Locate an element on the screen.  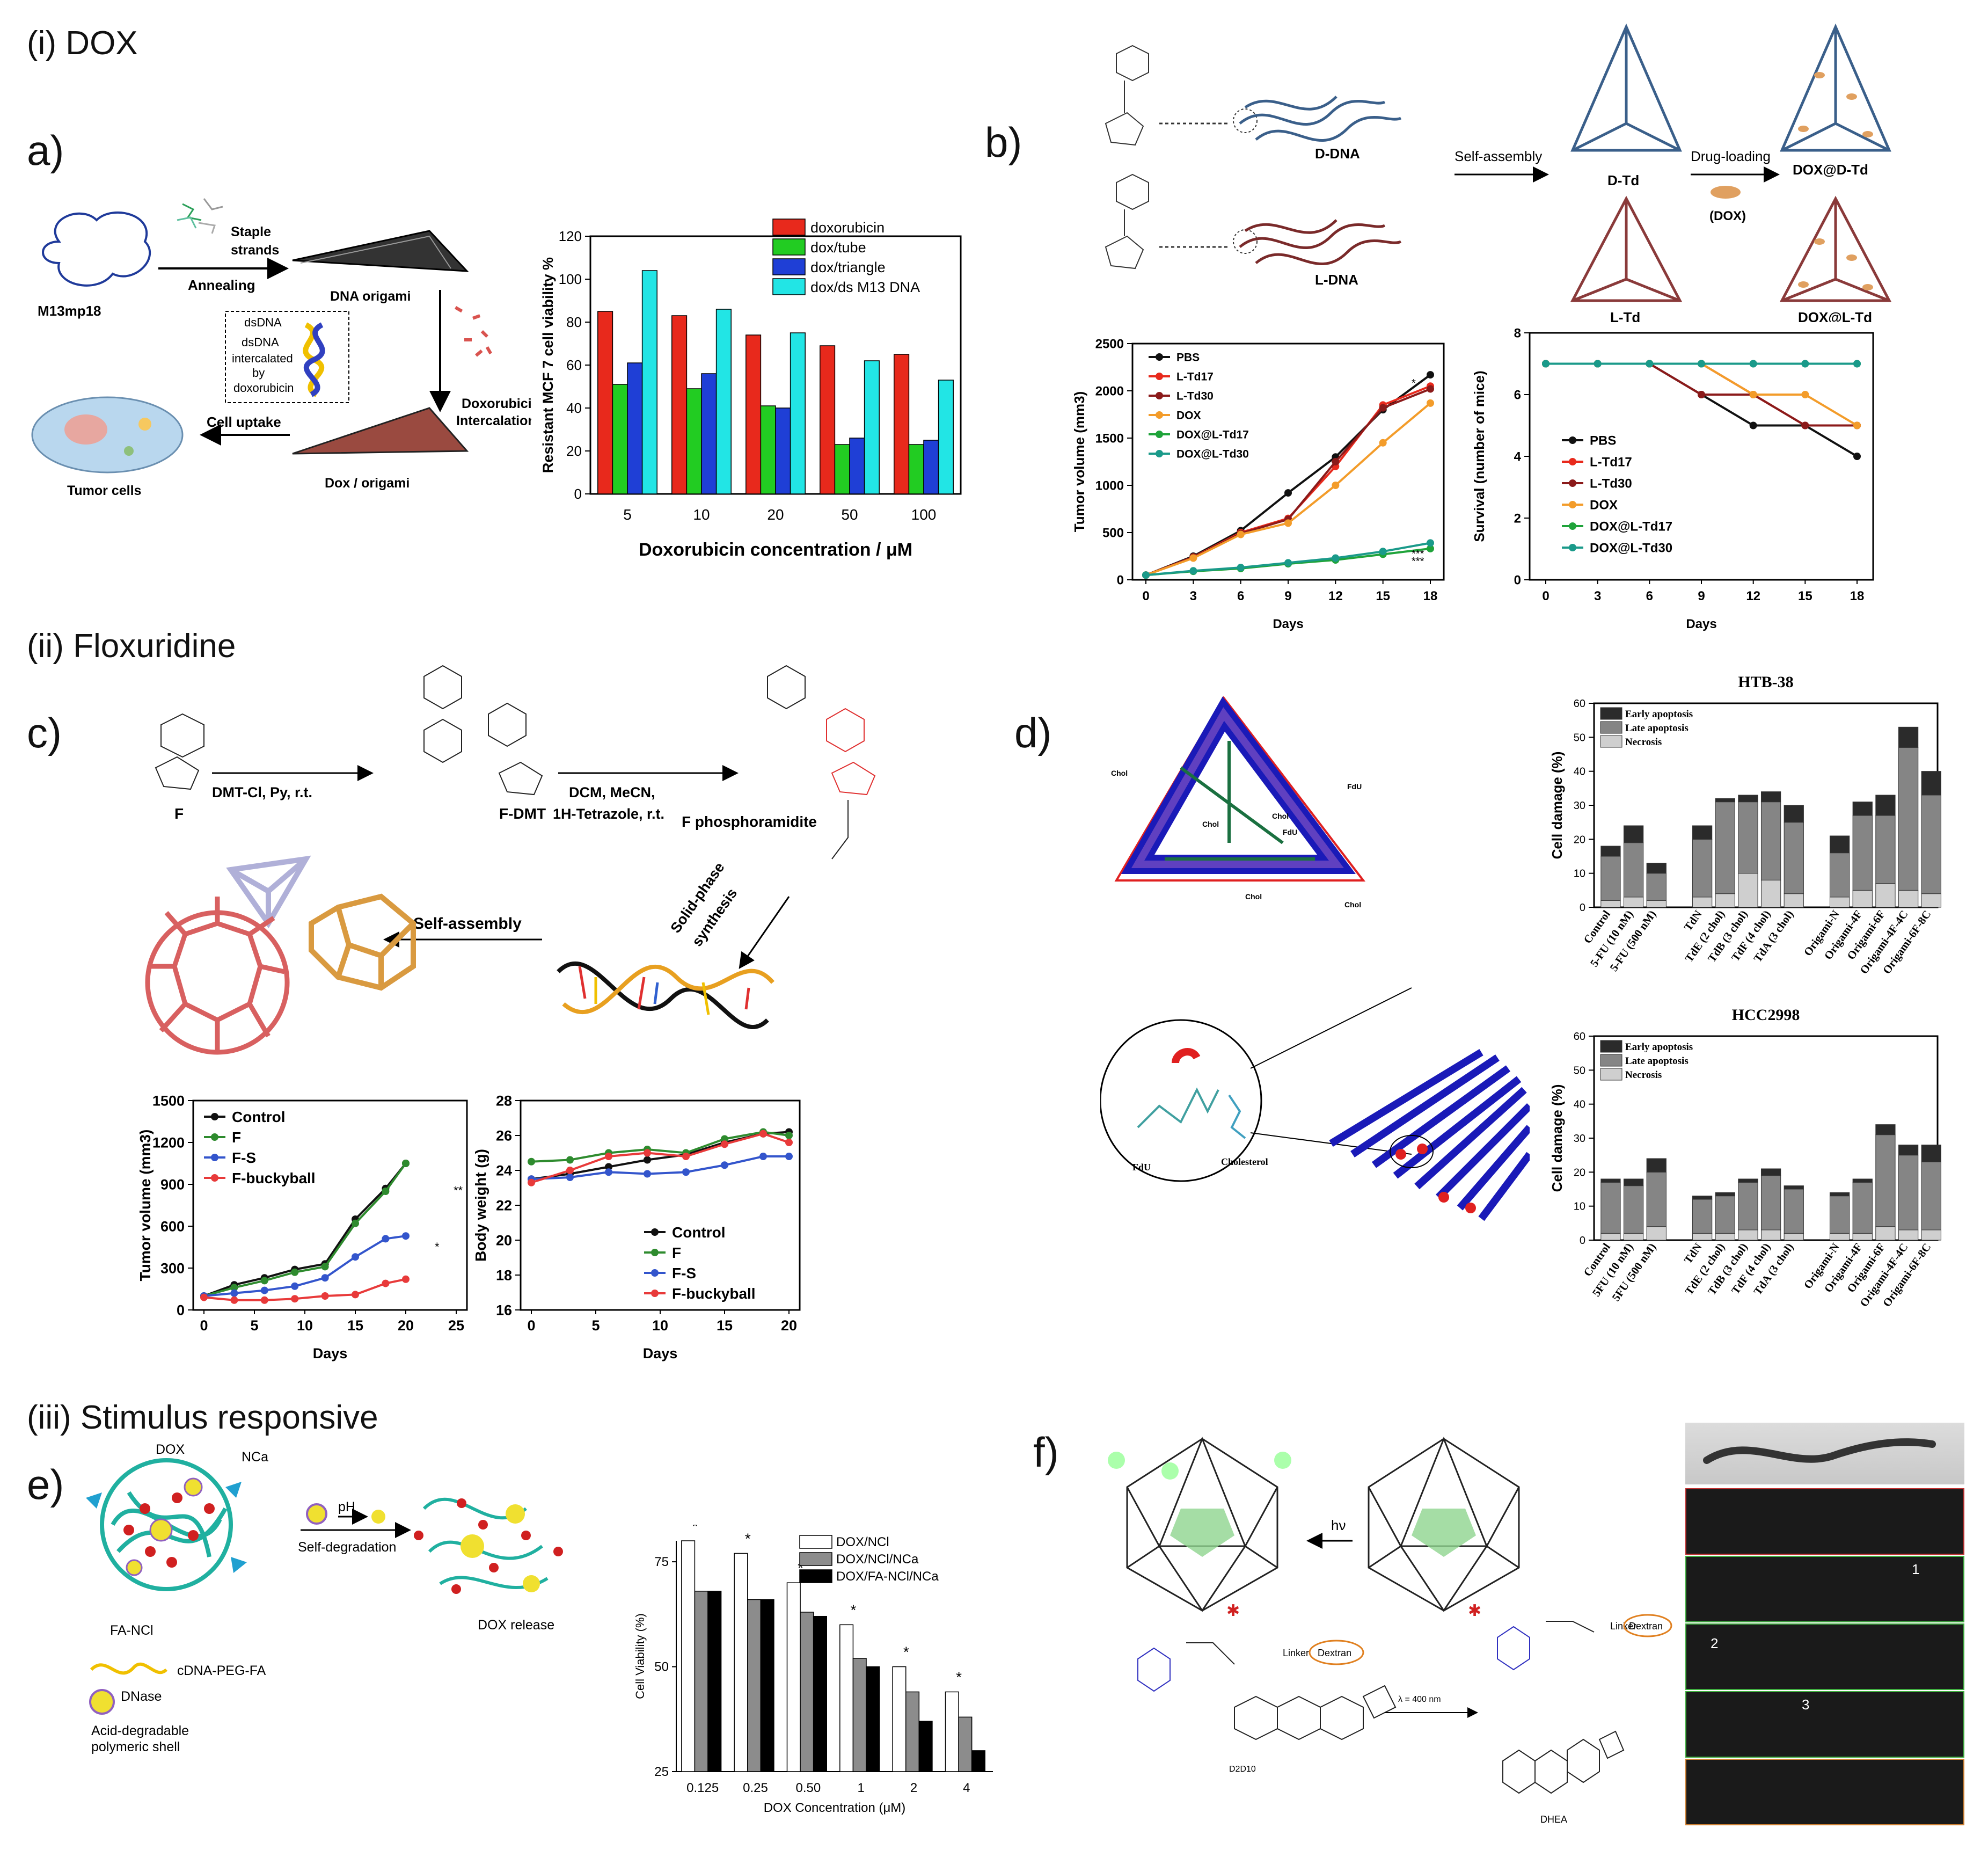
legend-label: F is located at coordinates (236, 1137).